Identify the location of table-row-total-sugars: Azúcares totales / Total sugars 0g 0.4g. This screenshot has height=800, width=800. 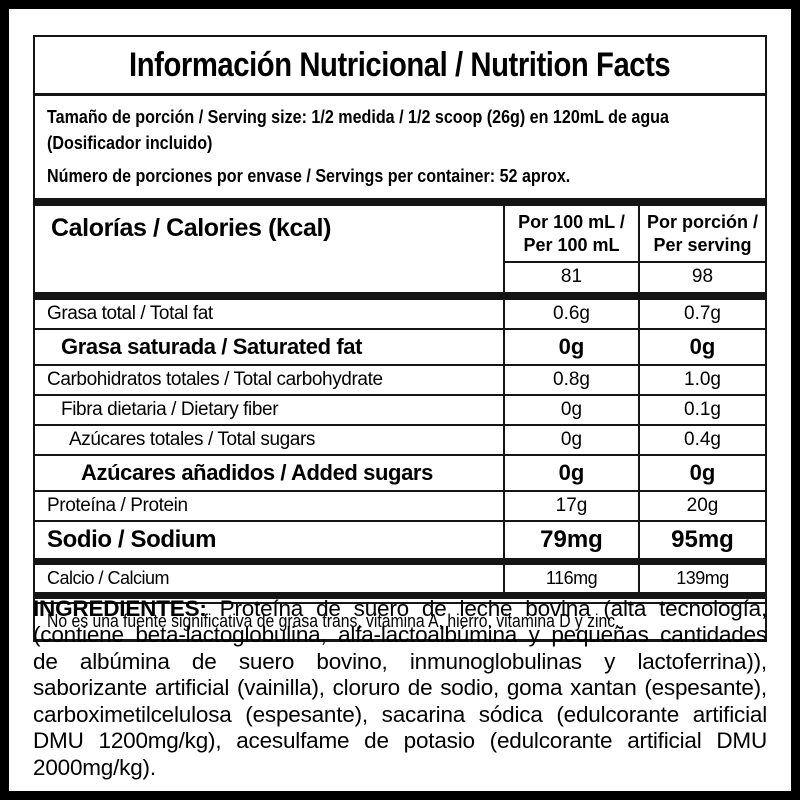
(400, 439).